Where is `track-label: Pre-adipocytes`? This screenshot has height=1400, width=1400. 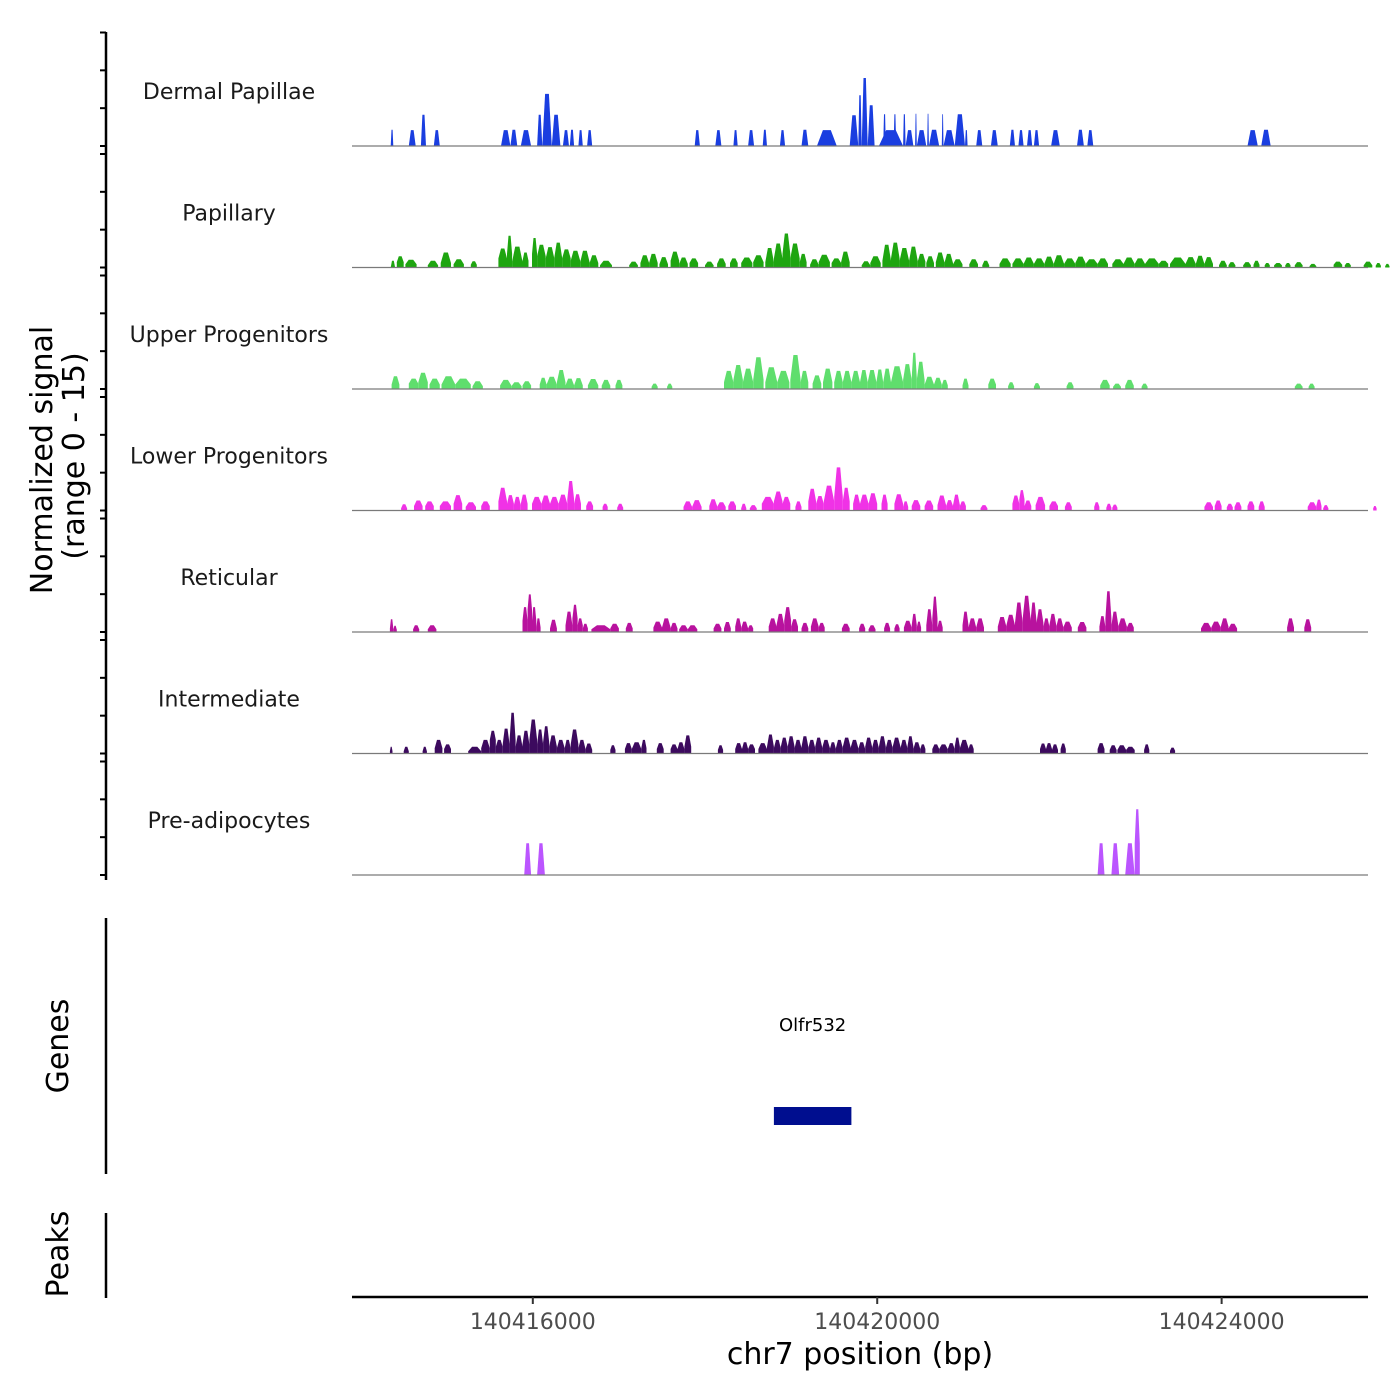 track-label: Pre-adipocytes is located at coordinates (229, 821).